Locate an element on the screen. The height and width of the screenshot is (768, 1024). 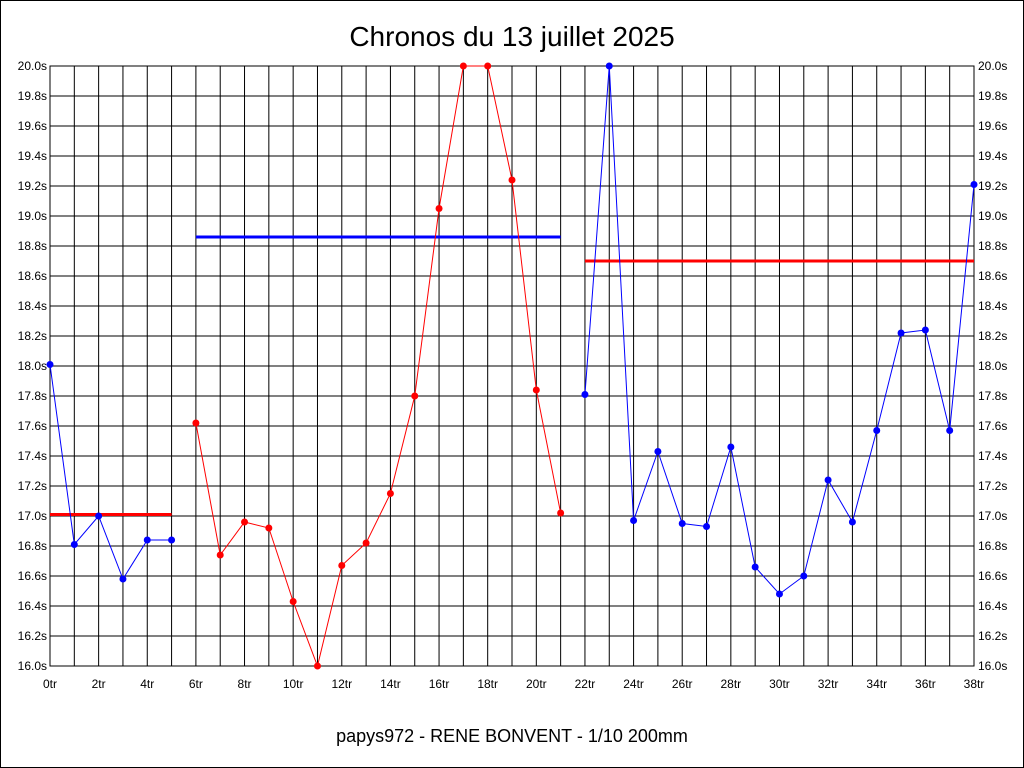
y-tick-label-right: 19.8s is located at coordinates (992, 96).